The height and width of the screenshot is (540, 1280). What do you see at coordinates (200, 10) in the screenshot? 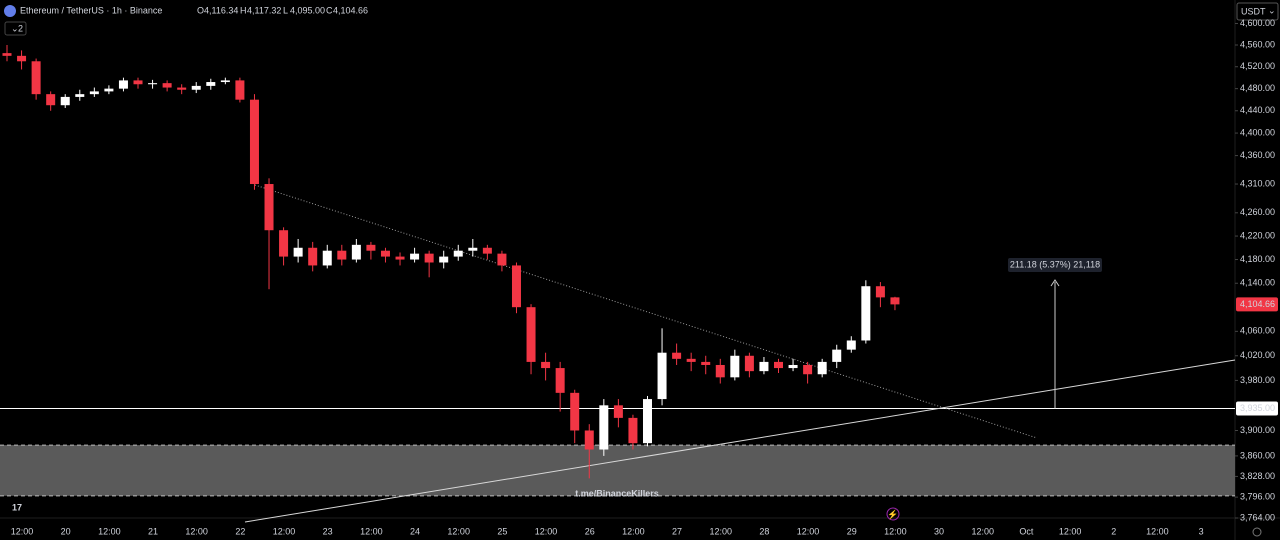
I see `ohlc-key: O` at bounding box center [200, 10].